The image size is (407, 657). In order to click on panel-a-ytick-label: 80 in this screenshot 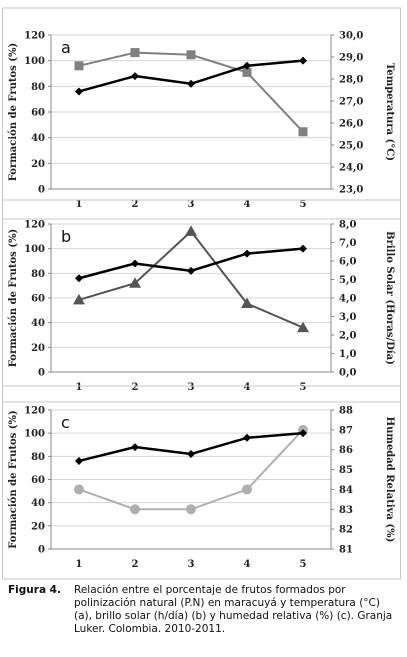, I will do `click(38, 87)`.